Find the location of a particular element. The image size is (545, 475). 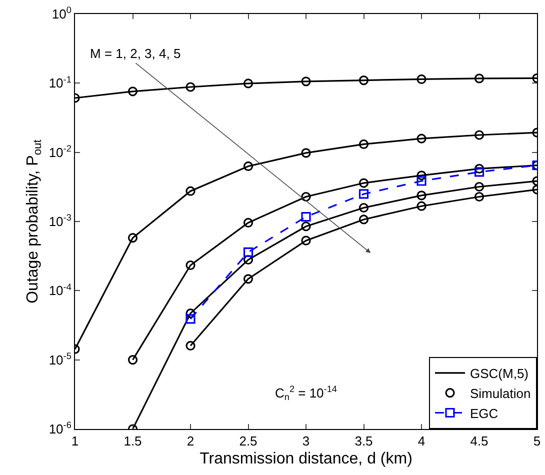

x-tick-label: 1 is located at coordinates (75, 441).